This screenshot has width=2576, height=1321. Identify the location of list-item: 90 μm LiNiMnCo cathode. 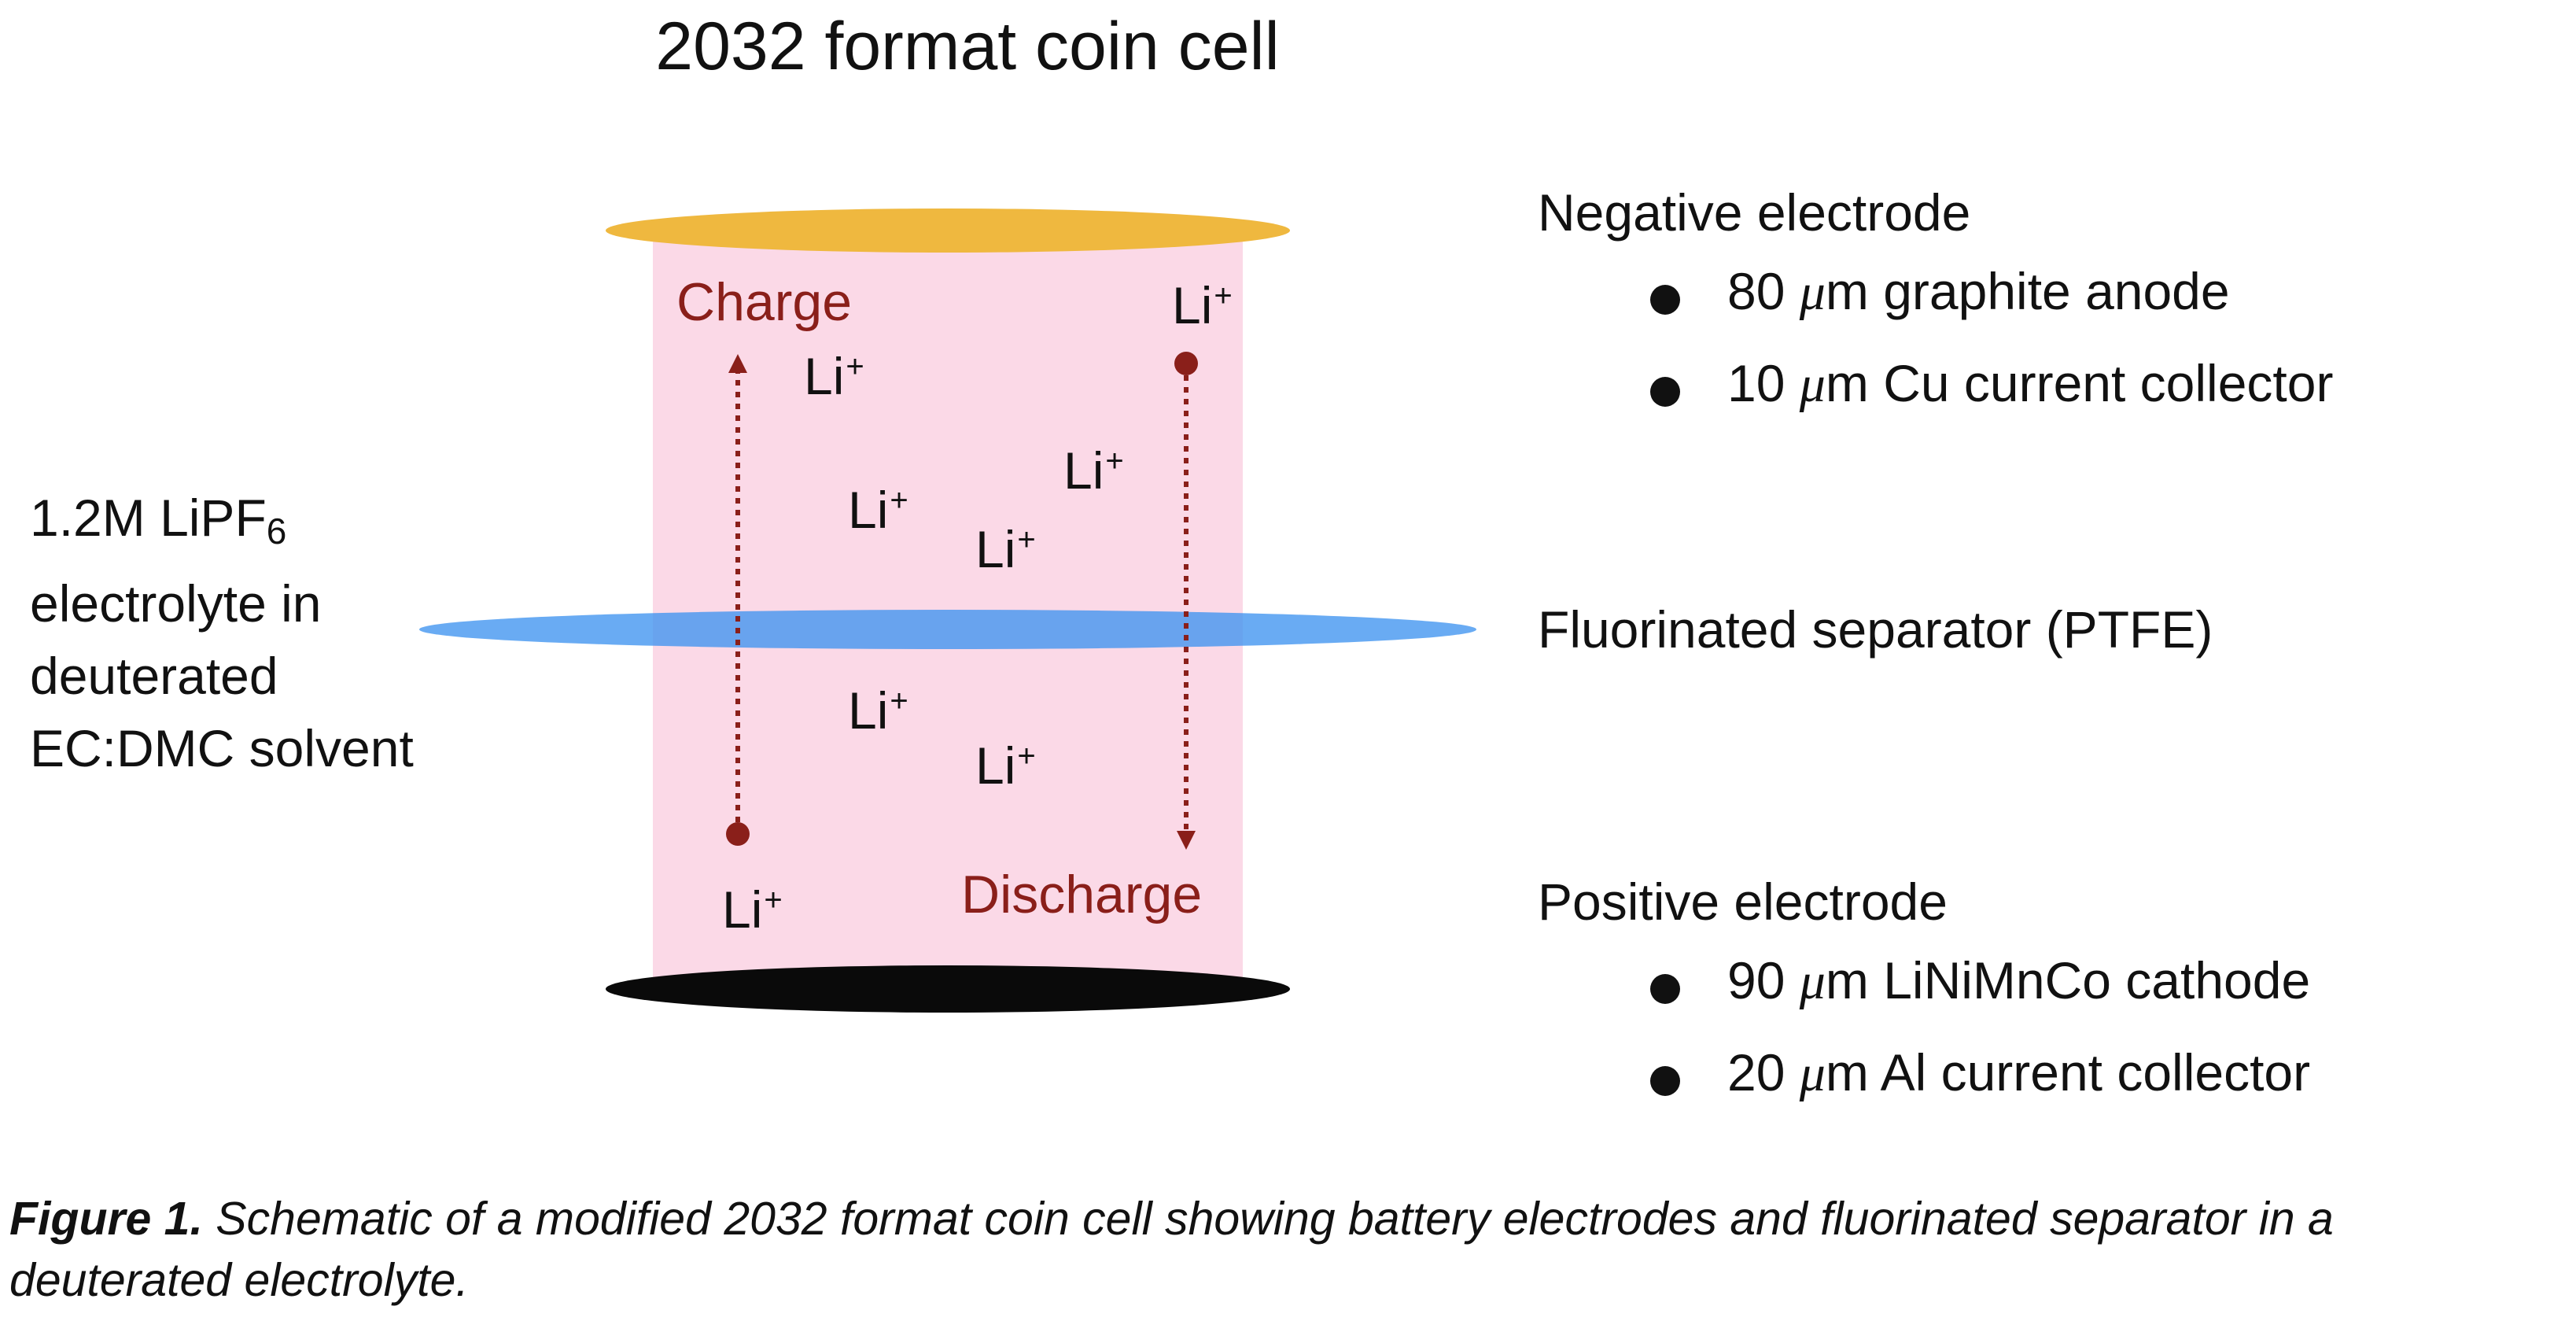
(1980, 996).